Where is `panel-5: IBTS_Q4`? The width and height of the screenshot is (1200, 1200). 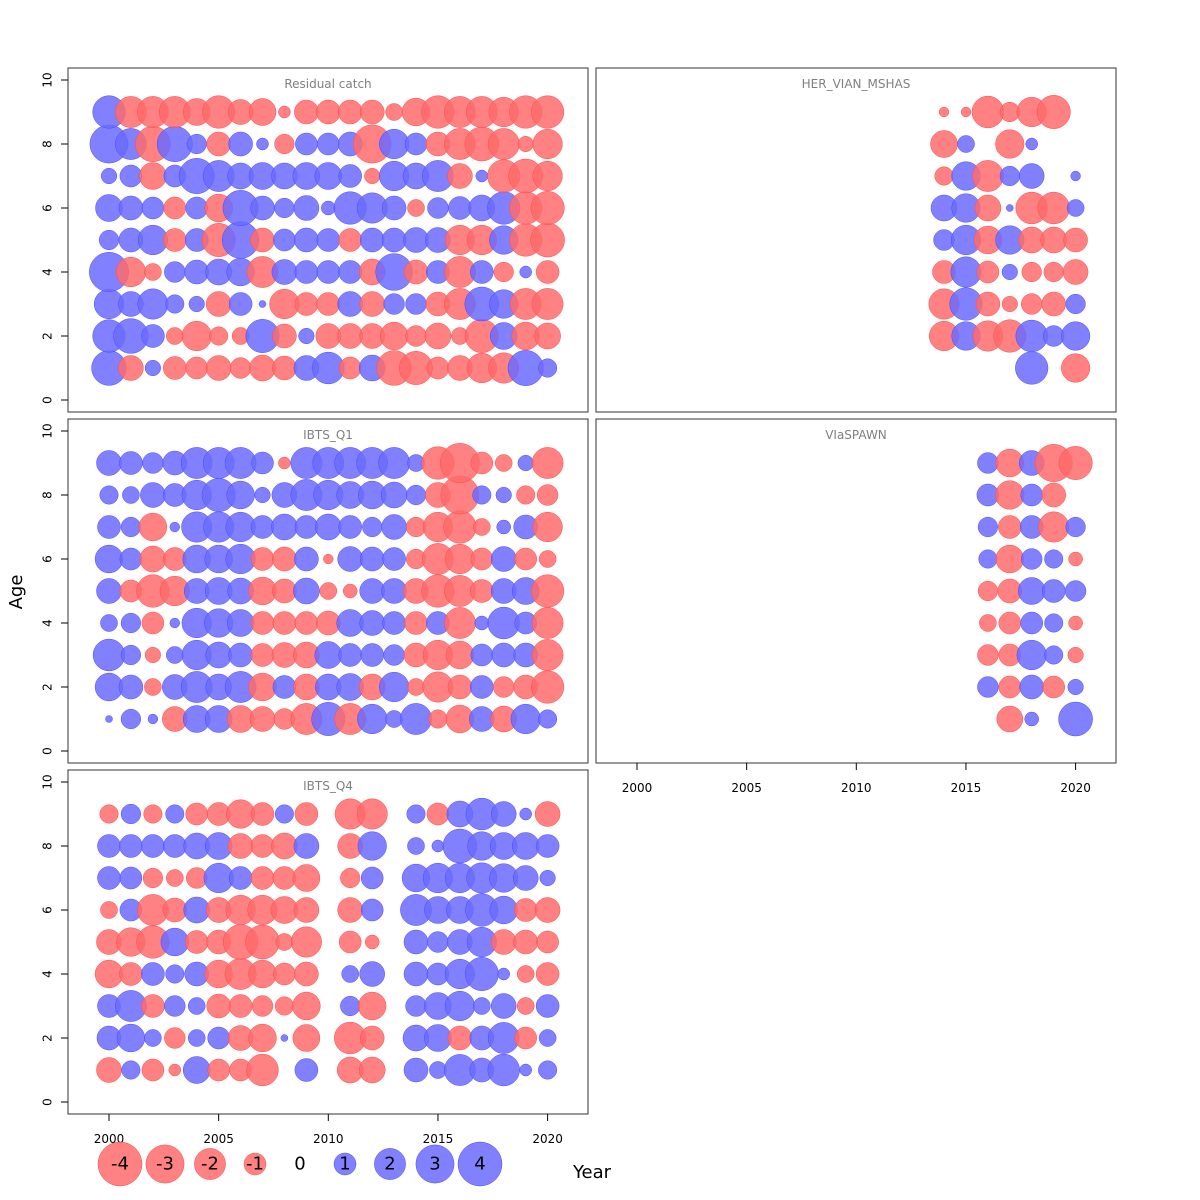
panel-5: IBTS_Q4 is located at coordinates (328, 942).